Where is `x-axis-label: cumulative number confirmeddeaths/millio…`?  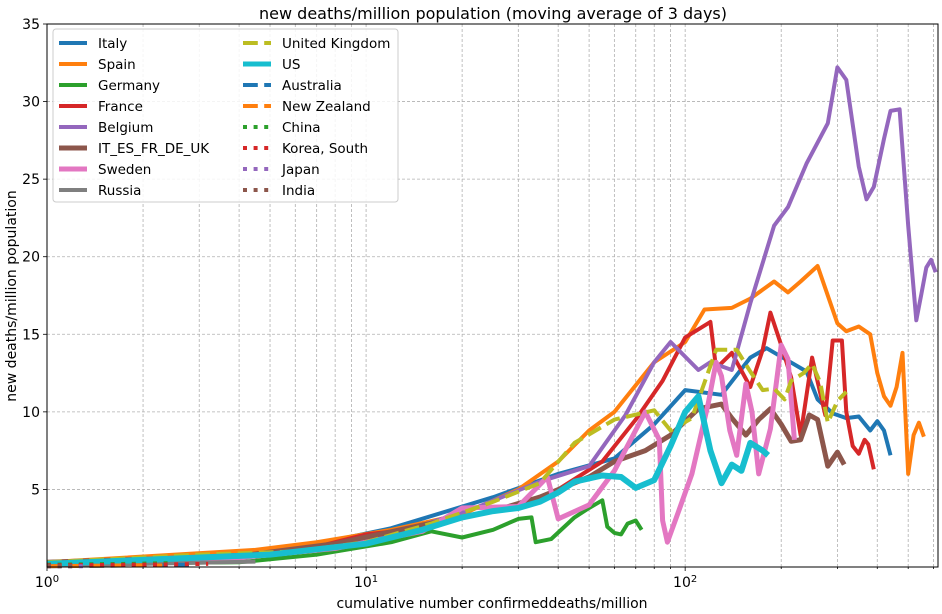 x-axis-label: cumulative number confirmeddeaths/millio… is located at coordinates (491, 604).